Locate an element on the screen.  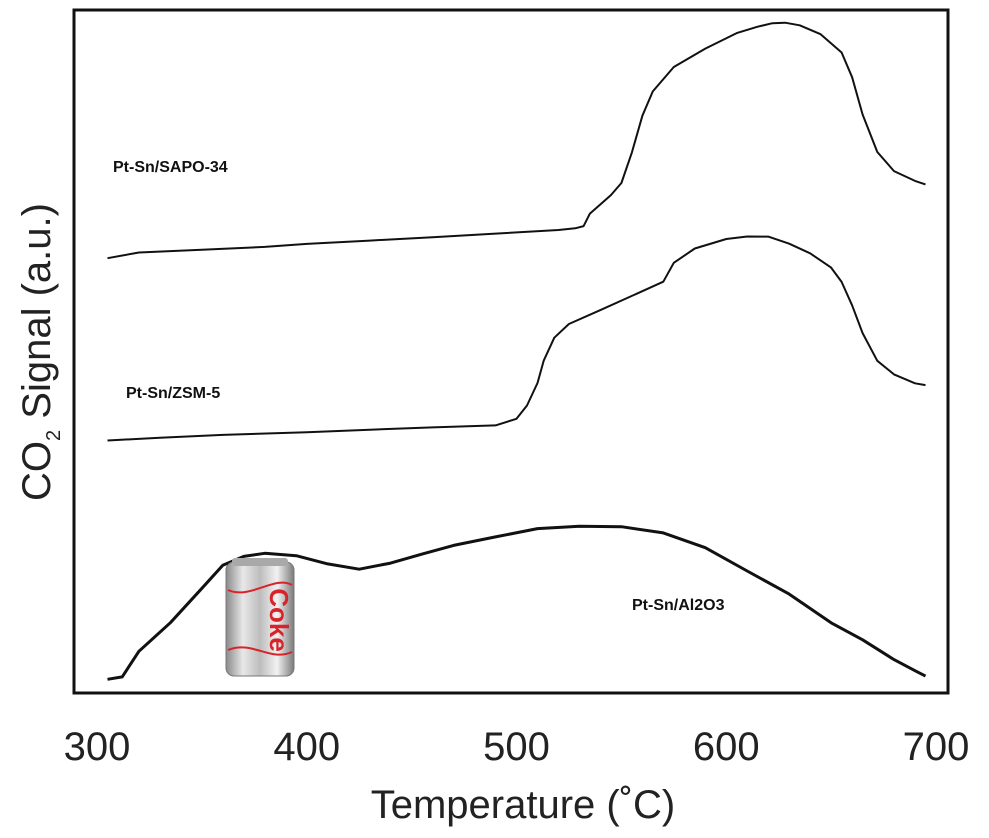
y-axis-title-rest: Signal (a.u.) is located at coordinates (37, 316).